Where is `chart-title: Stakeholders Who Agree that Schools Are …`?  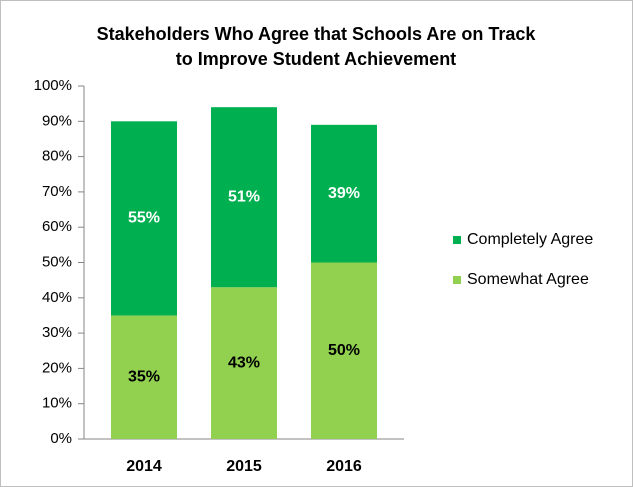 chart-title: Stakeholders Who Agree that Schools Are … is located at coordinates (317, 34).